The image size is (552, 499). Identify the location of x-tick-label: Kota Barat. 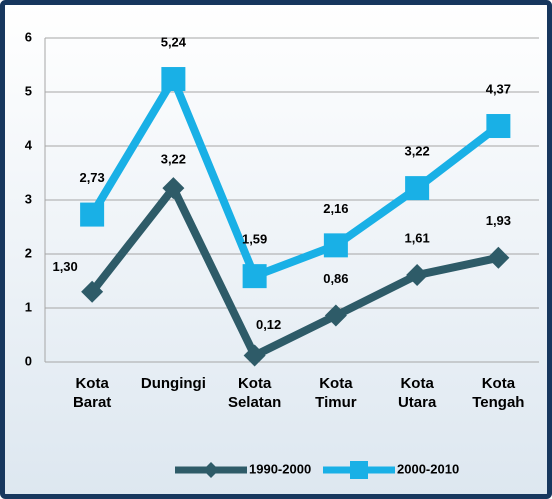
(92, 393).